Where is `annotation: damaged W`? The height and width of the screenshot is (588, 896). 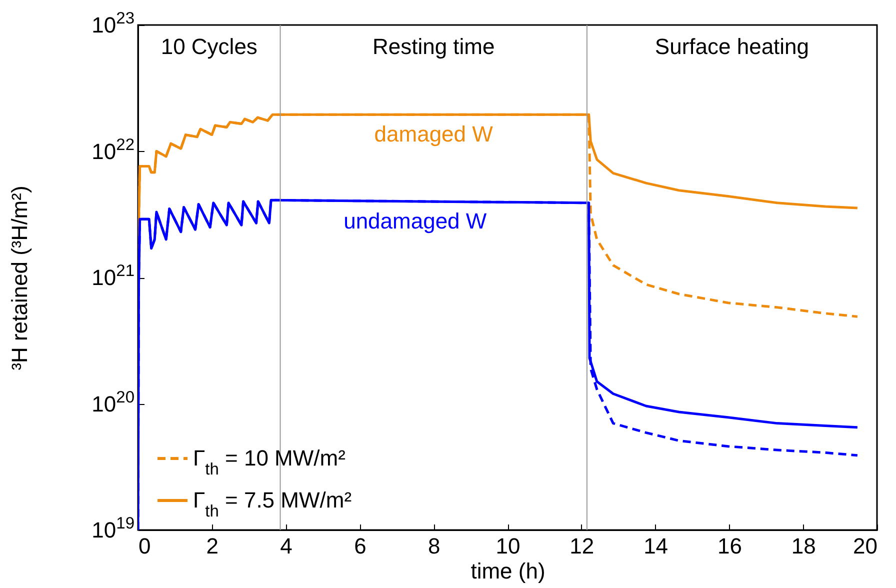
annotation: damaged W is located at coordinates (434, 134).